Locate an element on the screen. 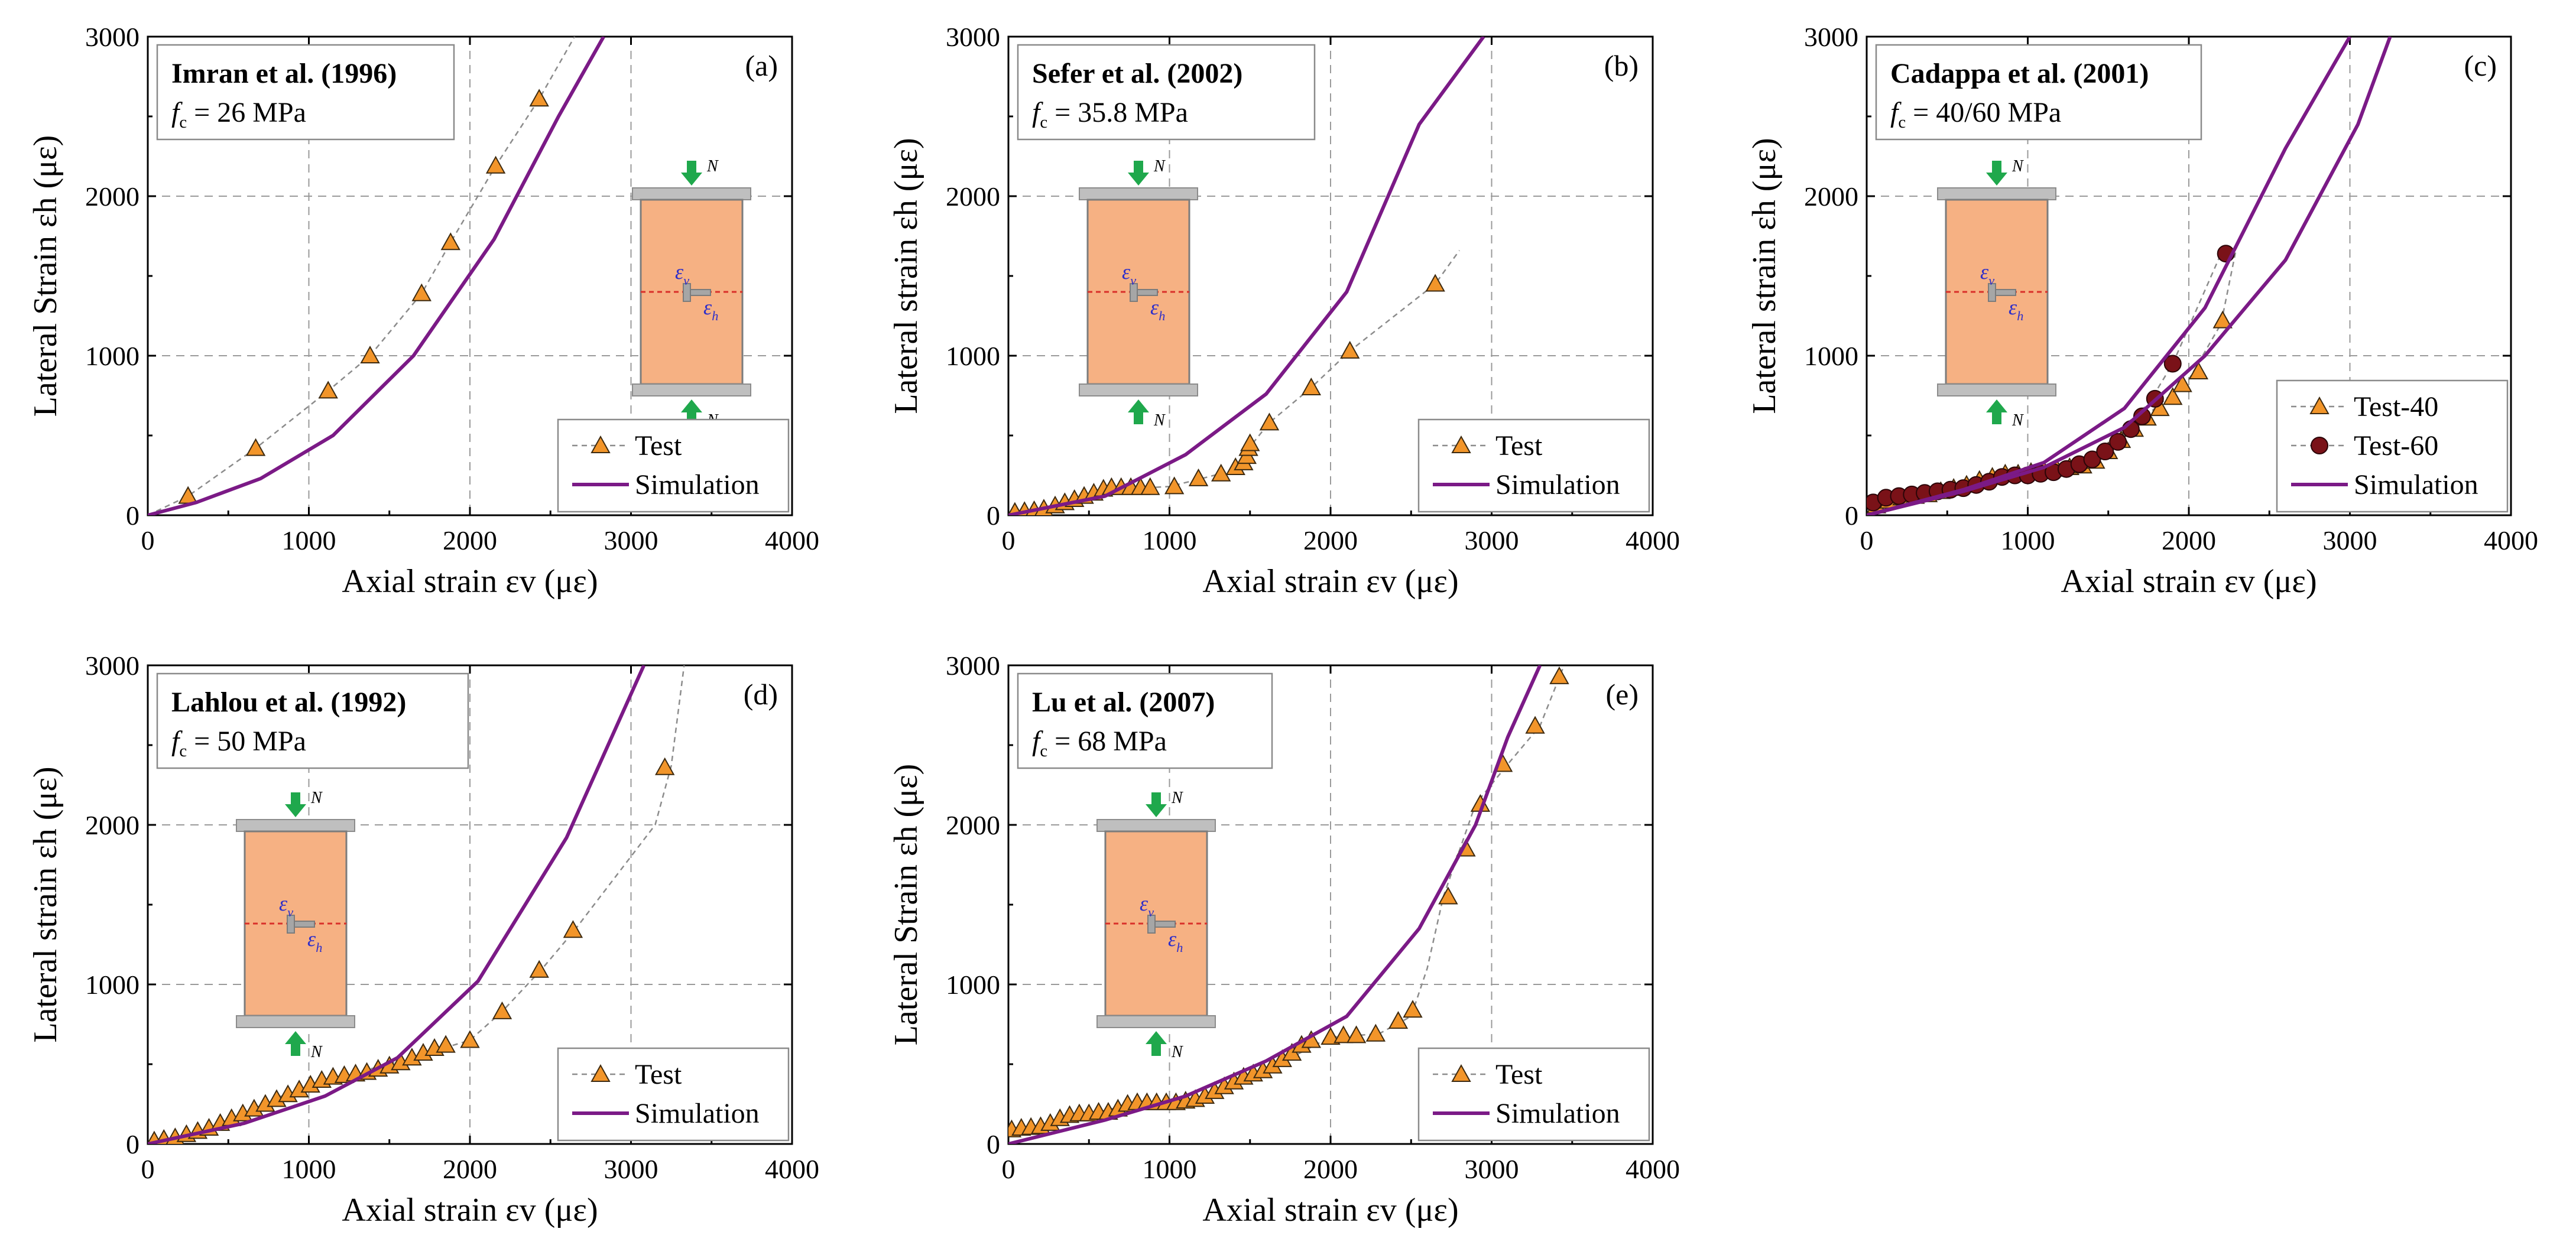  legend-test-60-marker is located at coordinates (2319, 445).